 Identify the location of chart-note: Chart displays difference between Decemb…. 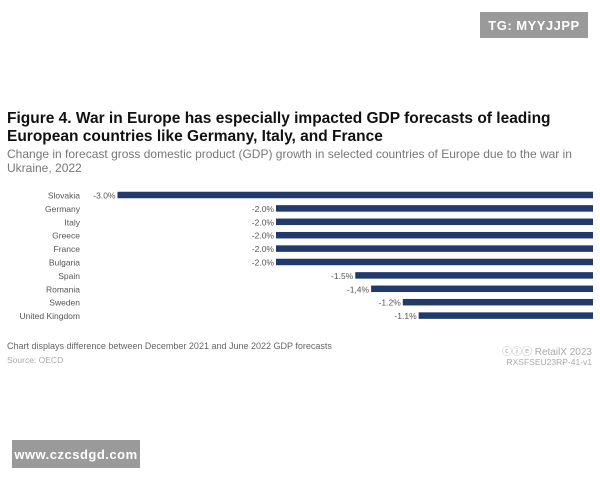
(169, 346).